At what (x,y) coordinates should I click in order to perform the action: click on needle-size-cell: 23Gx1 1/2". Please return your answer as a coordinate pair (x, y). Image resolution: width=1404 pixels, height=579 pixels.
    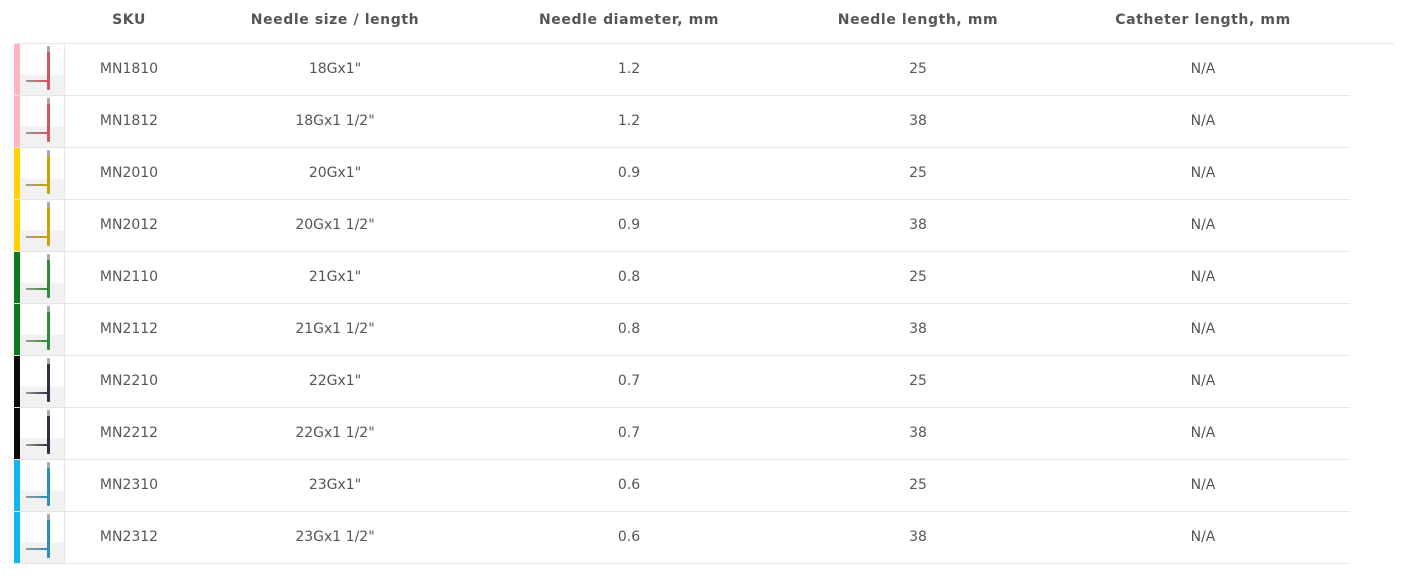
    Looking at the image, I should click on (335, 537).